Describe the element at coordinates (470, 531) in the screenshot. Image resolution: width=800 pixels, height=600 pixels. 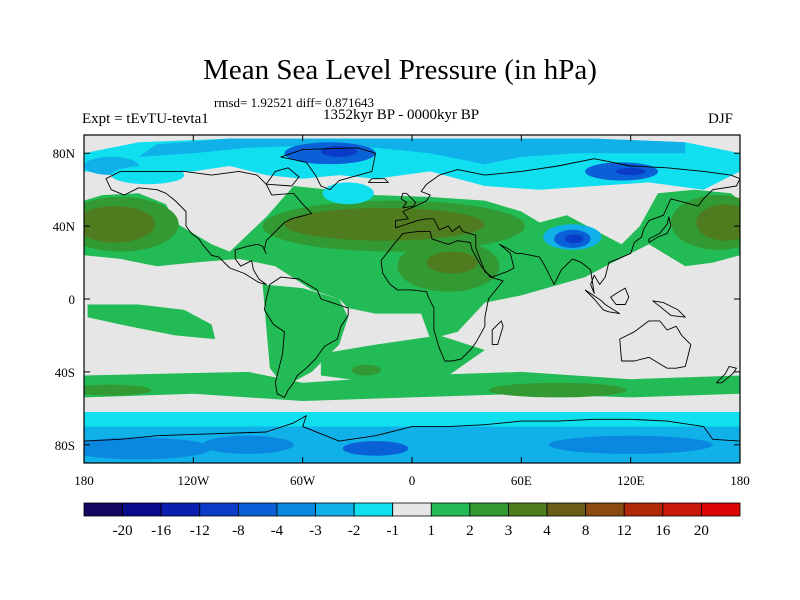
I see `colorbar-label: 2` at that location.